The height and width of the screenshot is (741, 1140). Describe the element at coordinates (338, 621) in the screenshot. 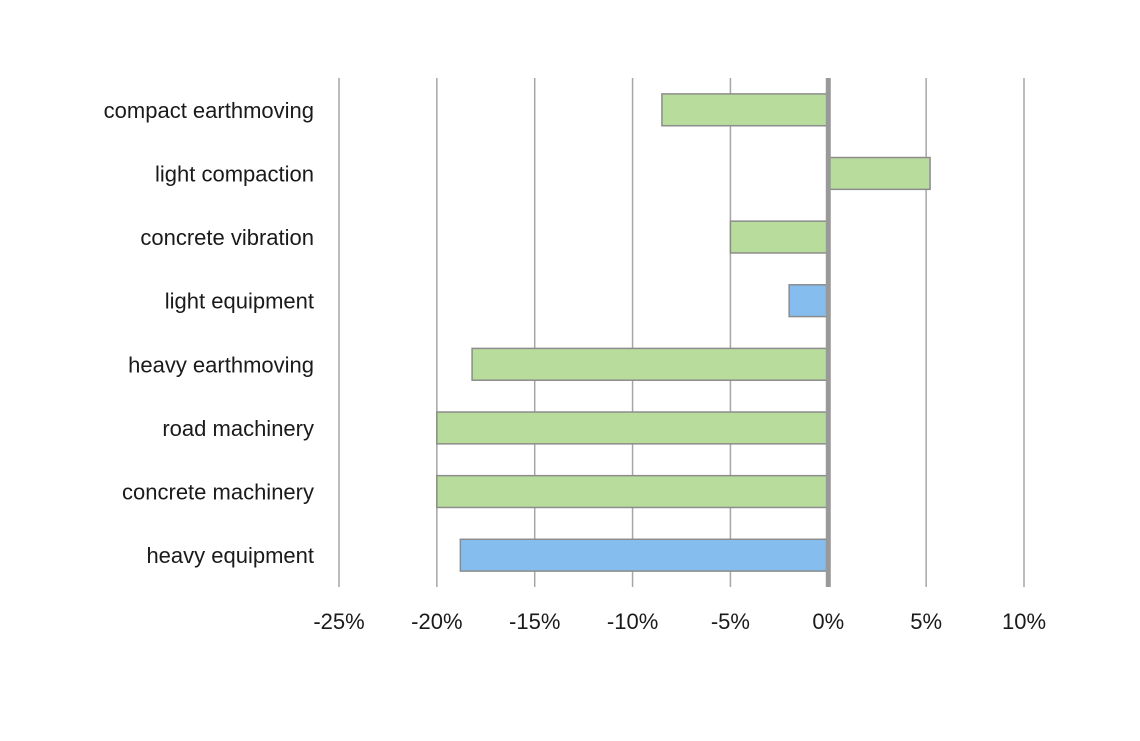

I see `x-tick-label: -25%` at that location.